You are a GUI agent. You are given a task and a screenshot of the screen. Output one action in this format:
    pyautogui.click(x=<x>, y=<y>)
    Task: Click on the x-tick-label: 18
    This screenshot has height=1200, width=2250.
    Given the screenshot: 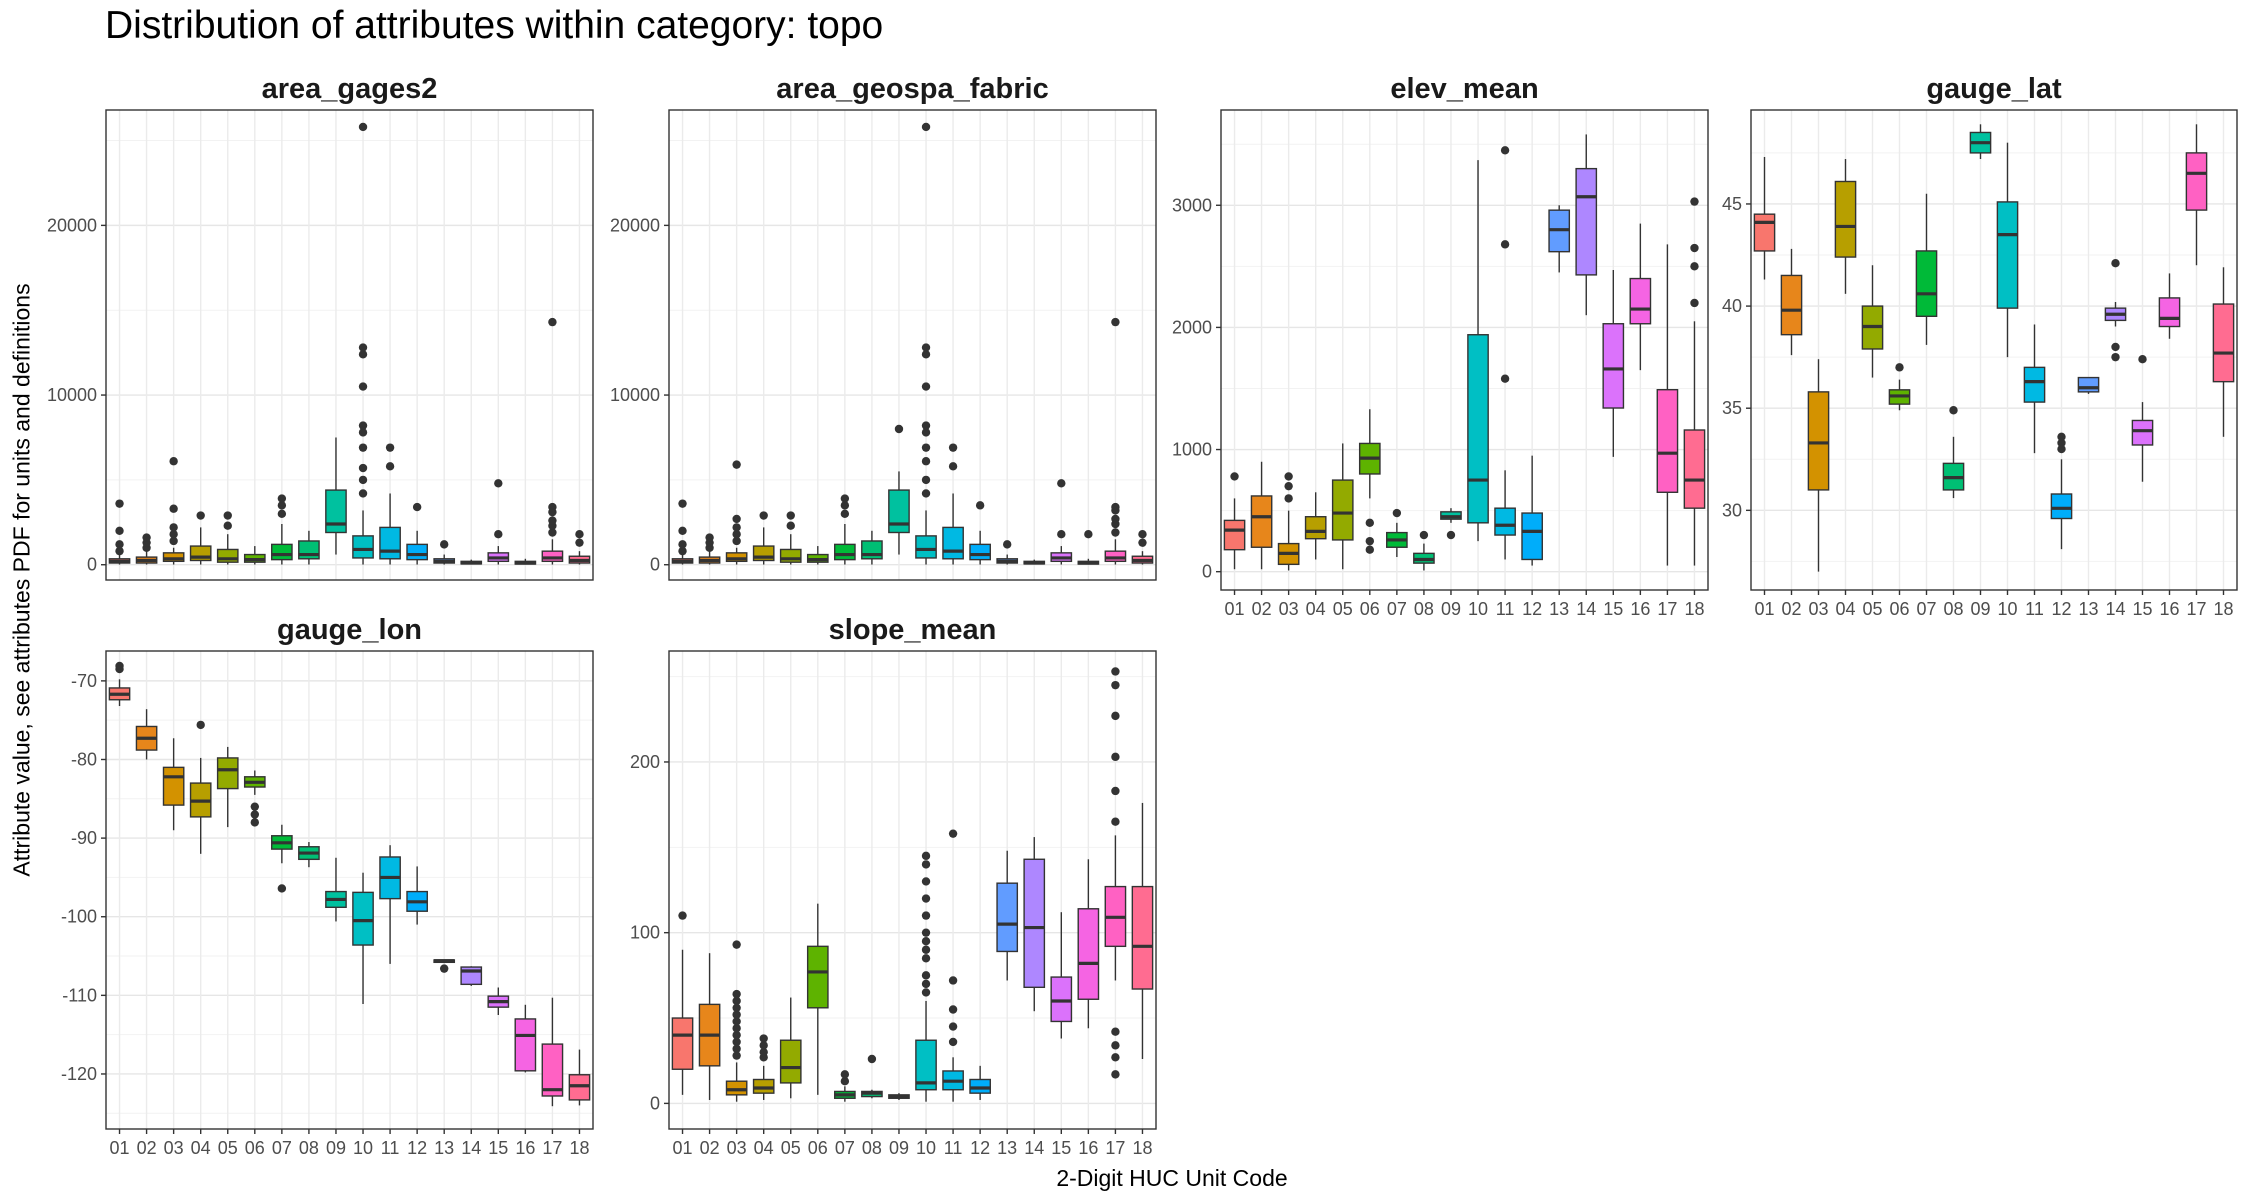 What is the action you would take?
    pyautogui.click(x=579, y=1148)
    